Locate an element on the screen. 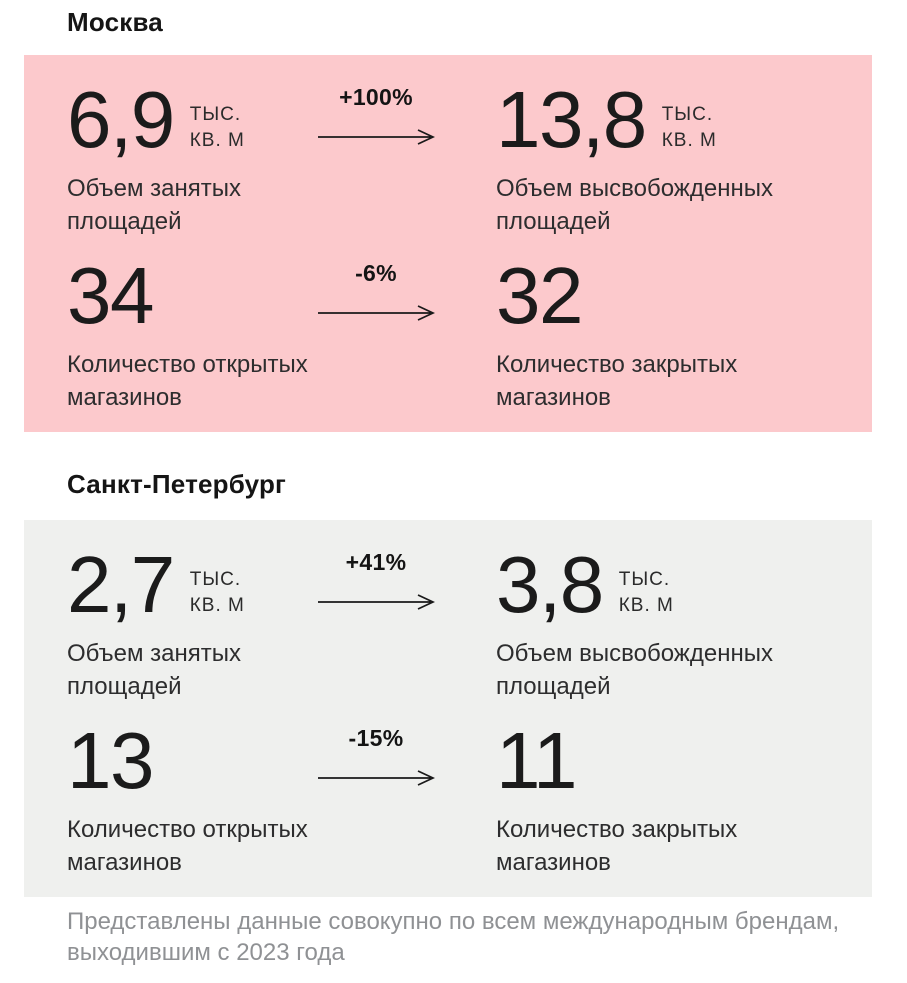 Image resolution: width=907 pixels, height=983 pixels. stat-value: 2,7 is located at coordinates (121, 584).